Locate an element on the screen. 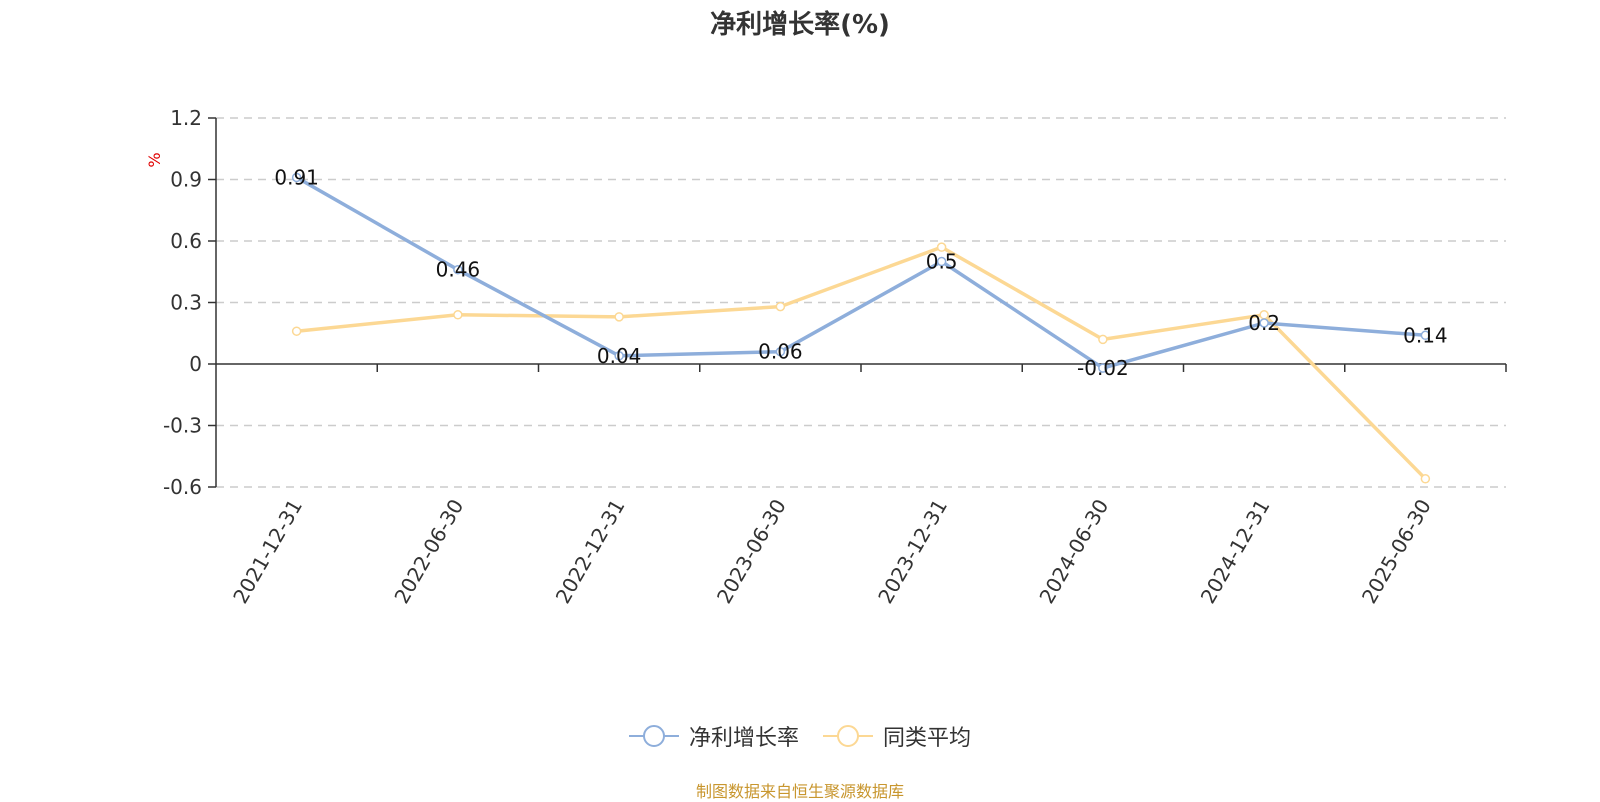 The height and width of the screenshot is (802, 1600). data-label: 0.06 is located at coordinates (780, 352).